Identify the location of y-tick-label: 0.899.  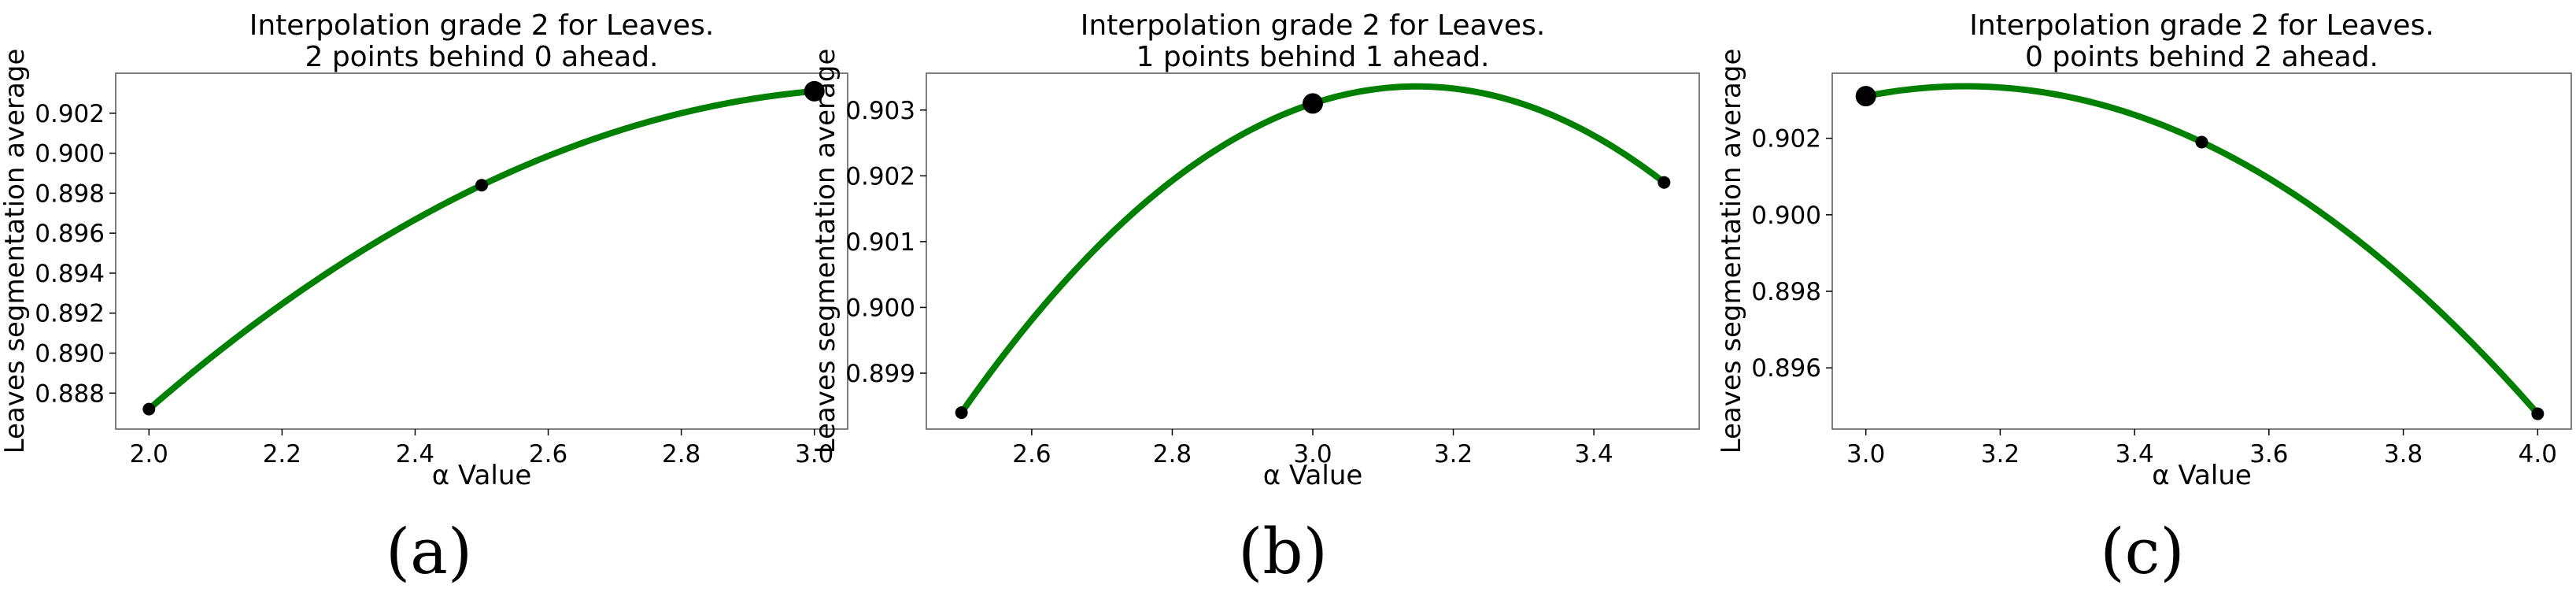
(880, 374).